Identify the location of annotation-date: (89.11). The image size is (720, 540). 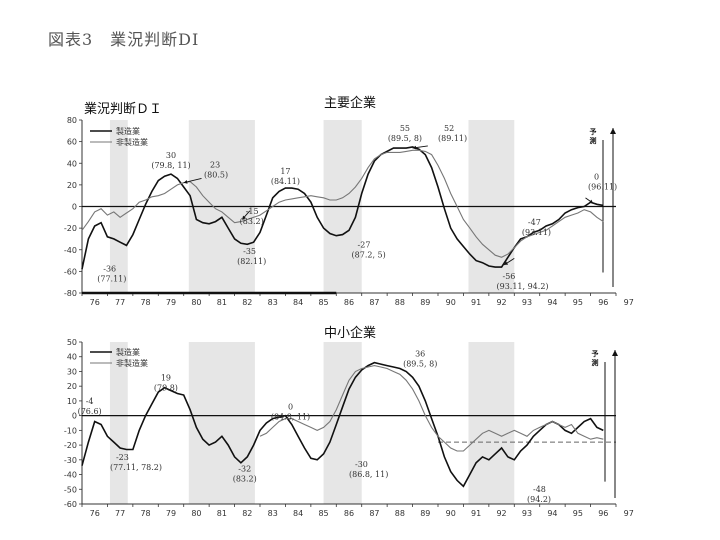
(452, 138).